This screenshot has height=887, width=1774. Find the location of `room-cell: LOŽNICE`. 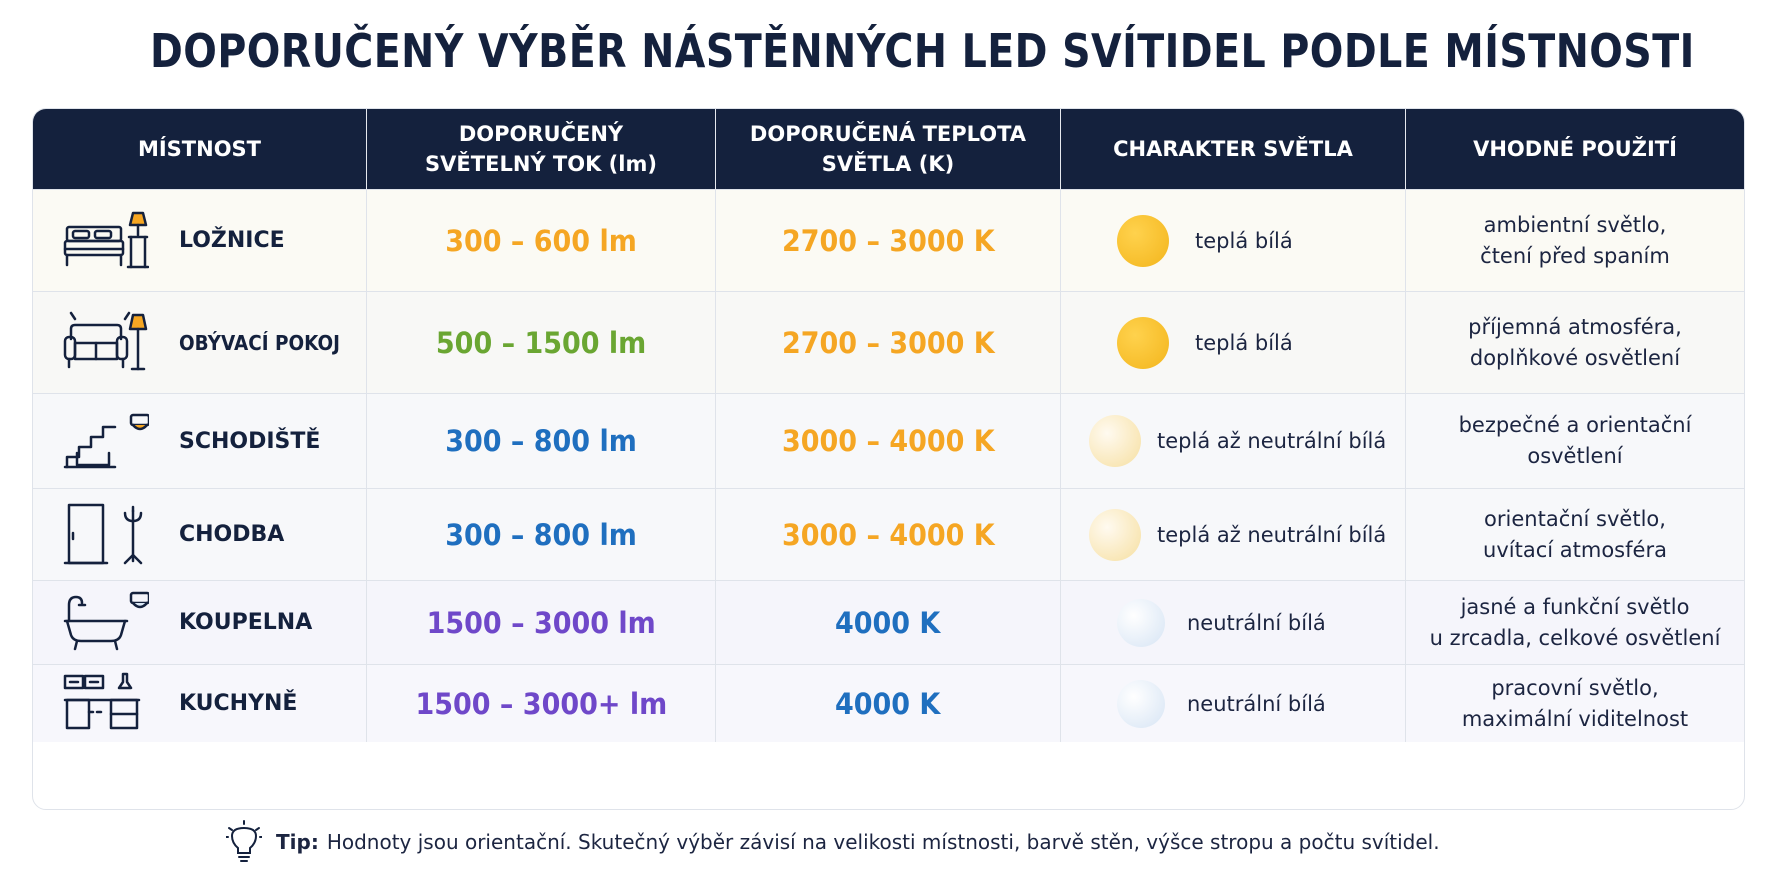

room-cell: LOŽNICE is located at coordinates (200, 240).